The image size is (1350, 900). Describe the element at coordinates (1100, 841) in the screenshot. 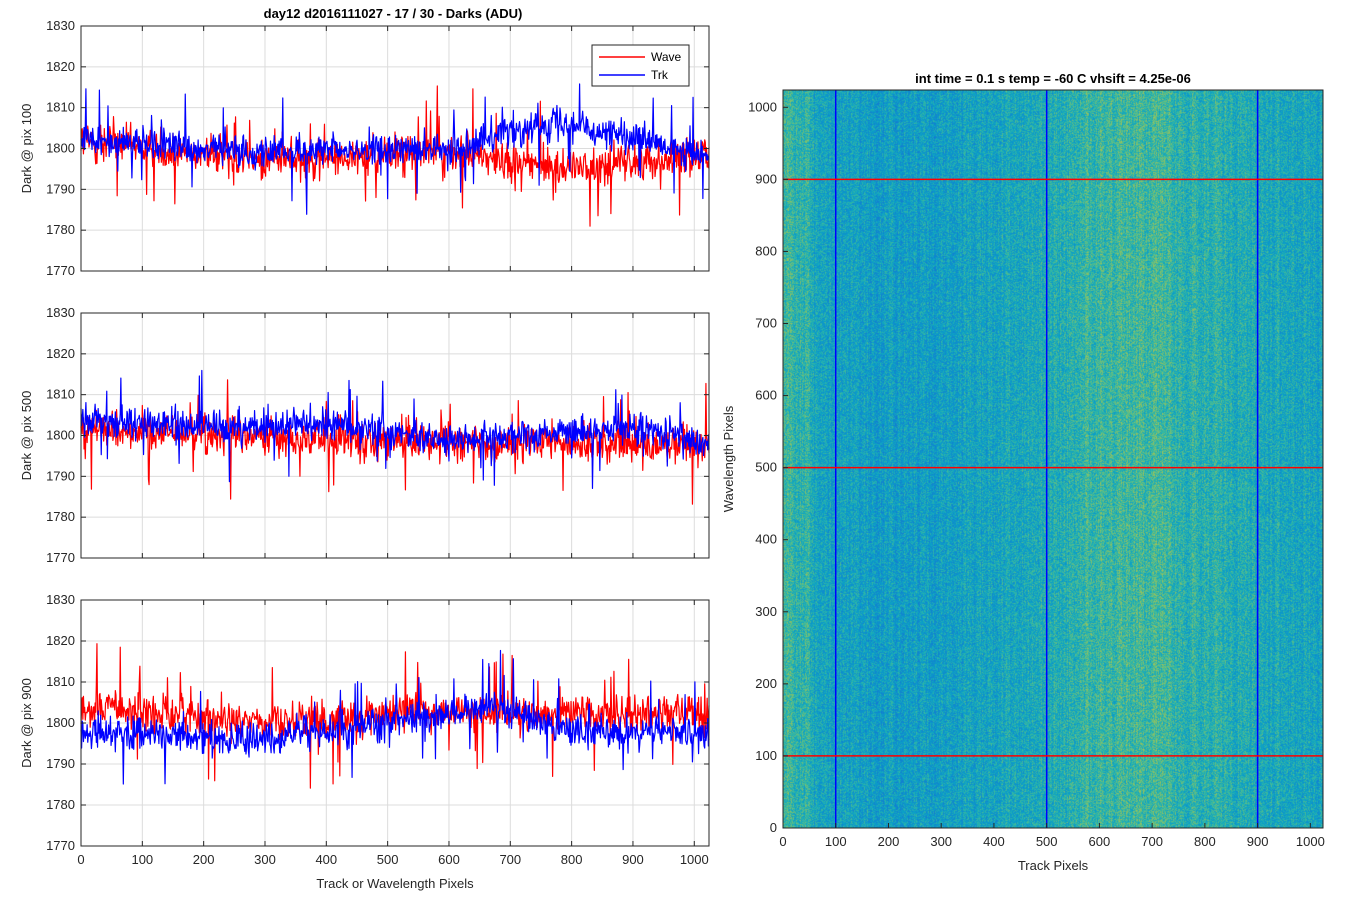

I see `heat-xtick-label-600: 600` at that location.